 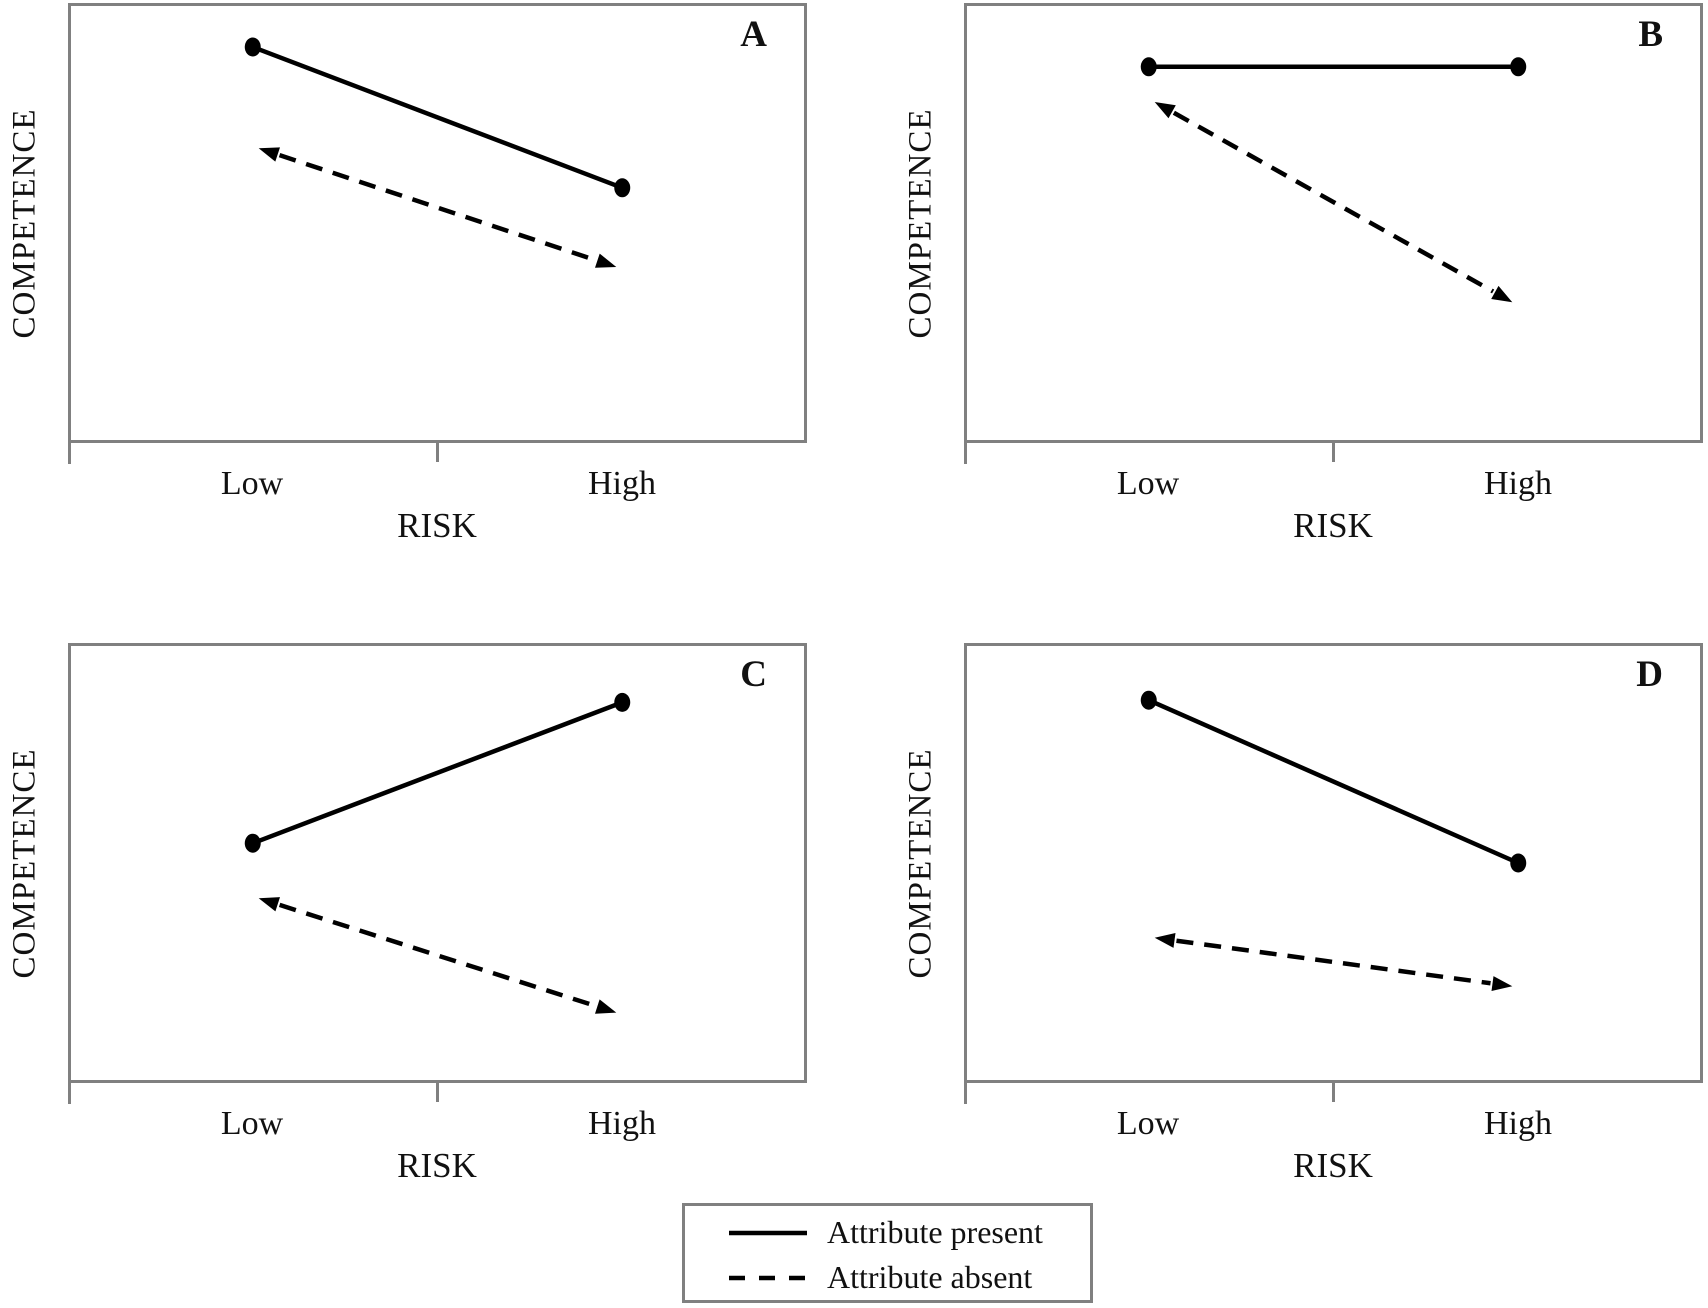 I want to click on panel-letter: B, so click(x=1650, y=34).